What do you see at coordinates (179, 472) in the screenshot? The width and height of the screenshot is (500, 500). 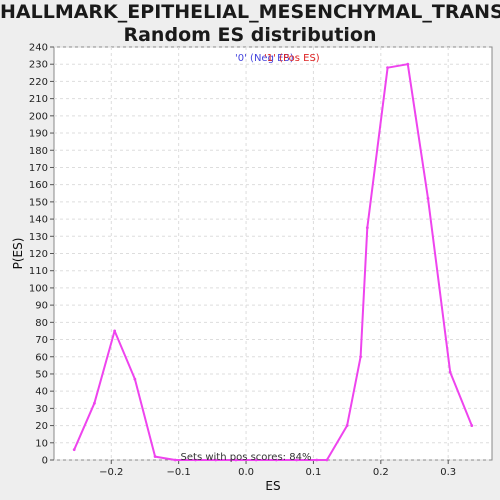 I see `x-tick-label: −0.1` at bounding box center [179, 472].